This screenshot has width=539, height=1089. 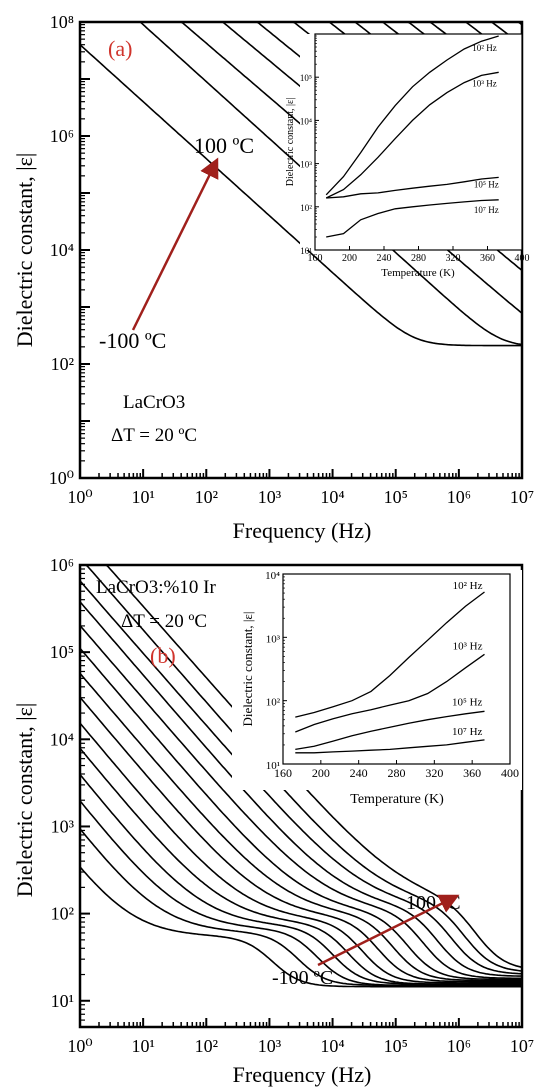 I want to click on panel-a-xtick-label: 10³, so click(x=270, y=497).